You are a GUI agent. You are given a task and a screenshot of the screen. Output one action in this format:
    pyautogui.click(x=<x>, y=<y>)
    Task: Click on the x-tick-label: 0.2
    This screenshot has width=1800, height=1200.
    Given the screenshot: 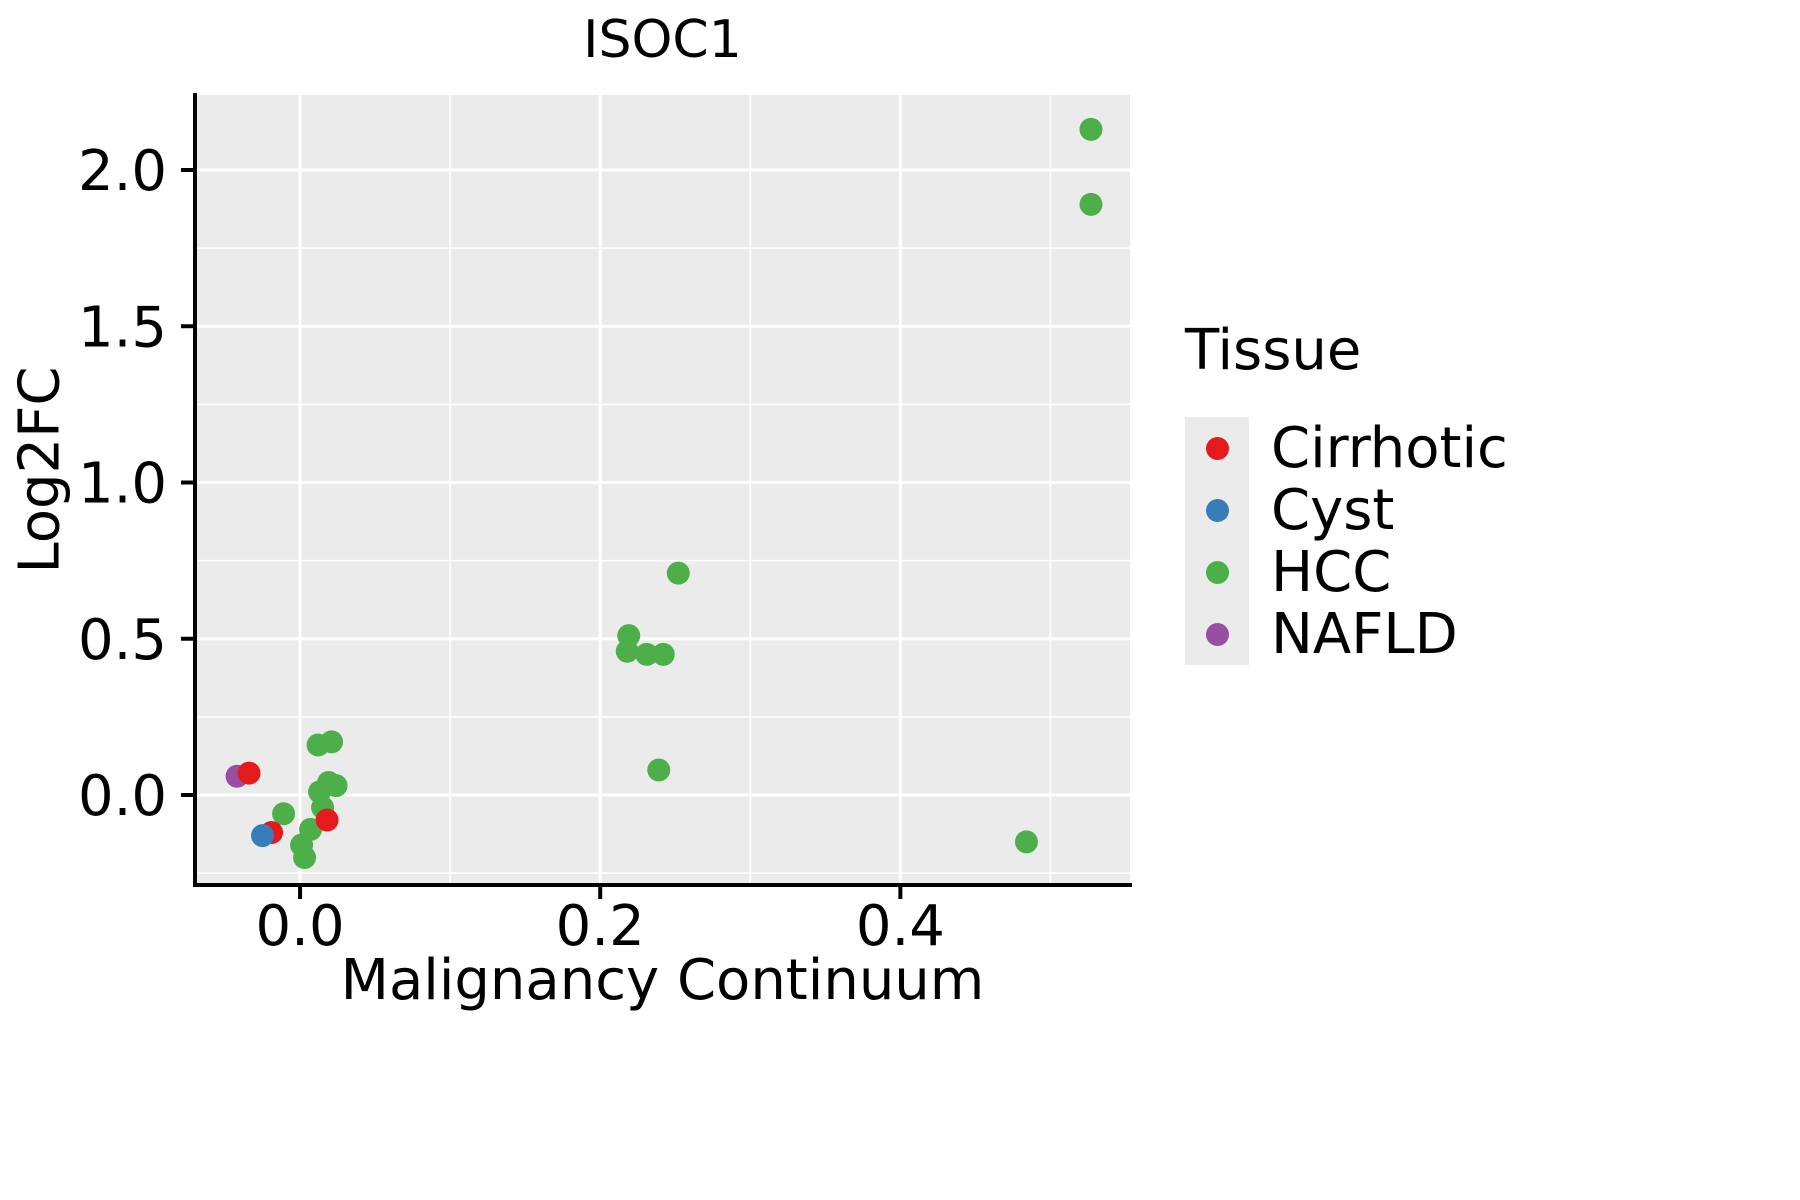 What is the action you would take?
    pyautogui.click(x=600, y=926)
    